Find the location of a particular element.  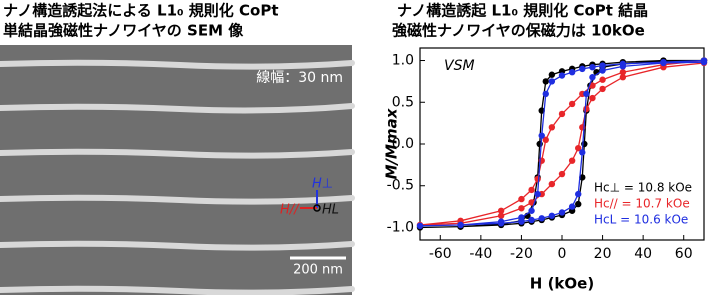

y-tick-label: 1.0 is located at coordinates (403, 61).